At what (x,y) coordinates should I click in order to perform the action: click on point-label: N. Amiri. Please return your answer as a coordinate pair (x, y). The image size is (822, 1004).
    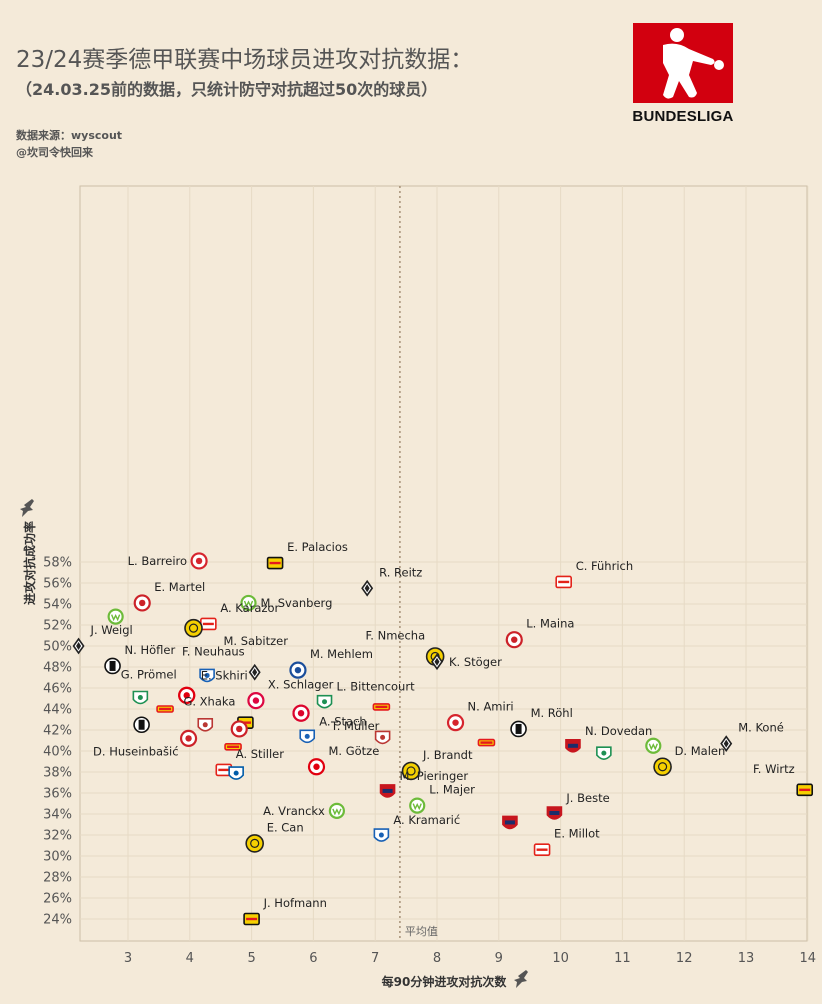
    Looking at the image, I should click on (491, 707).